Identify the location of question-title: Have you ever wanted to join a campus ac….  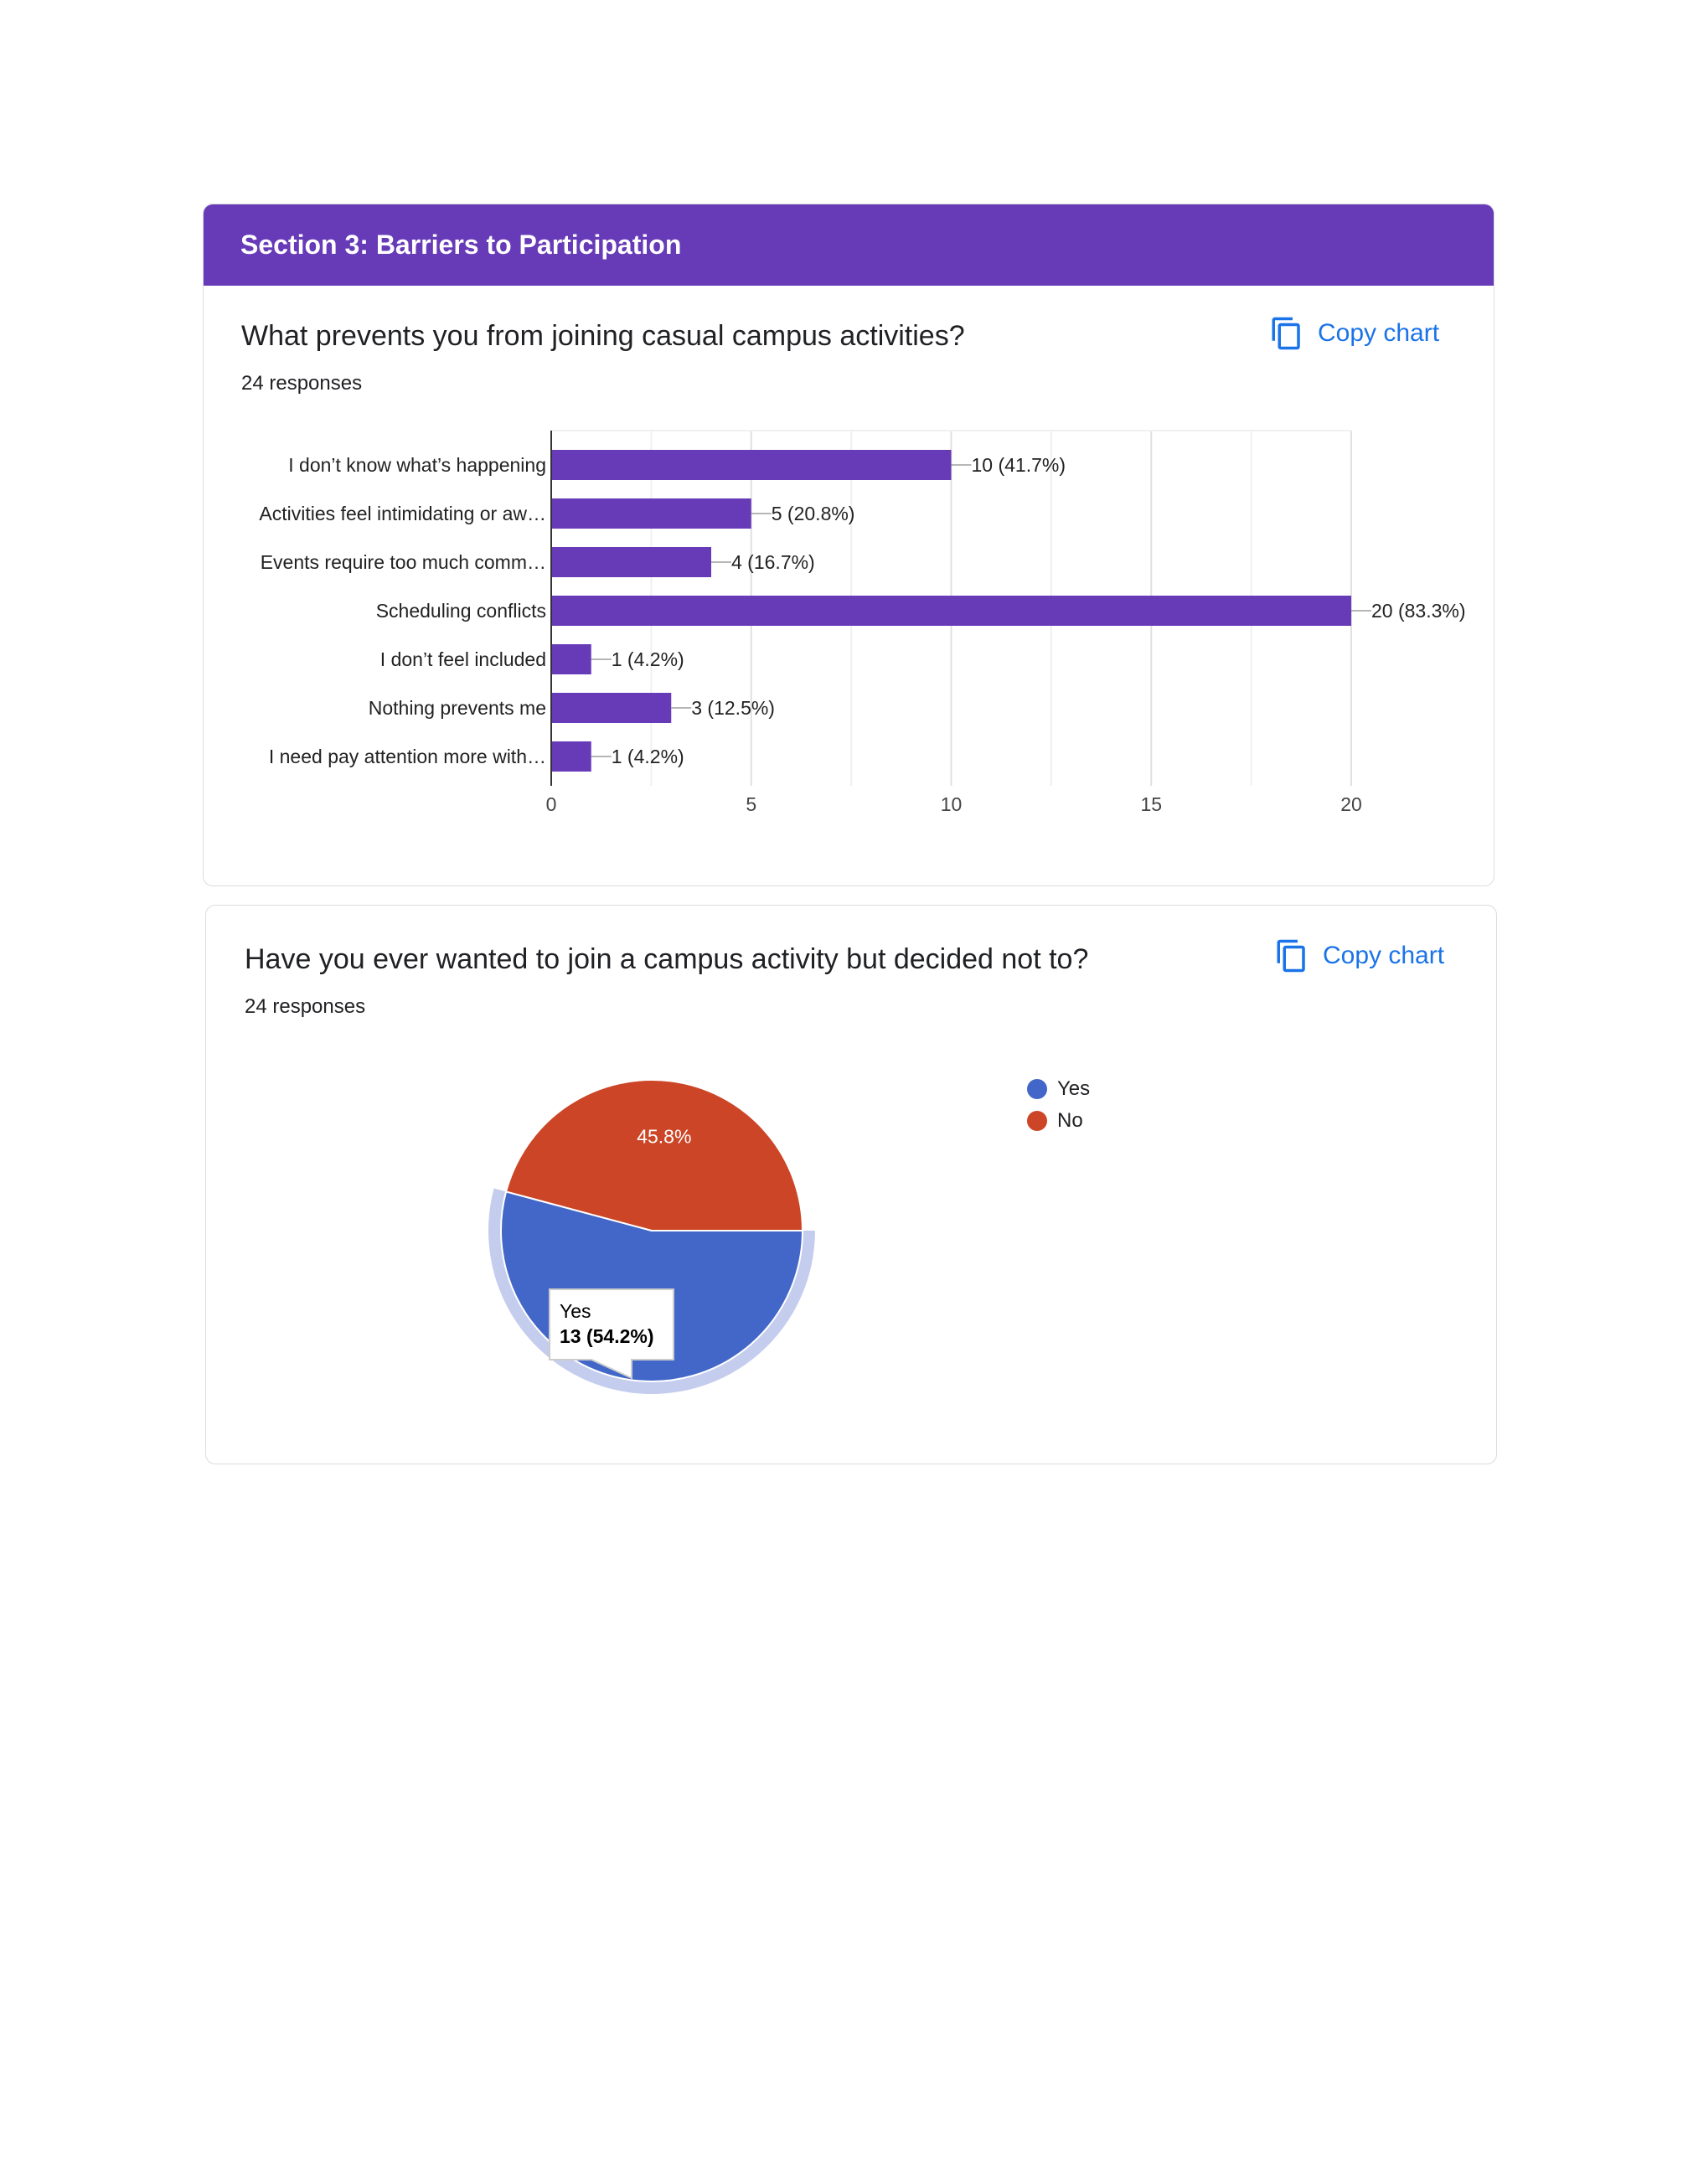
(667, 959).